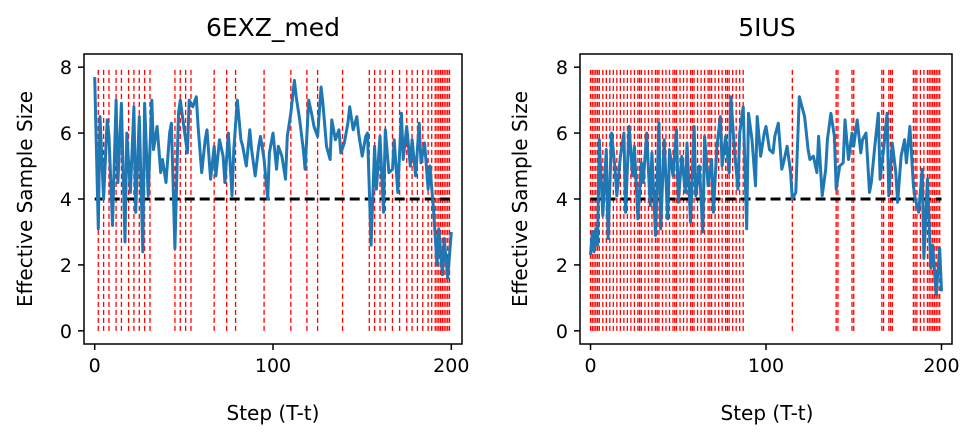 Image resolution: width=964 pixels, height=432 pixels. I want to click on chart-title-right: 5IUS, so click(766, 27).